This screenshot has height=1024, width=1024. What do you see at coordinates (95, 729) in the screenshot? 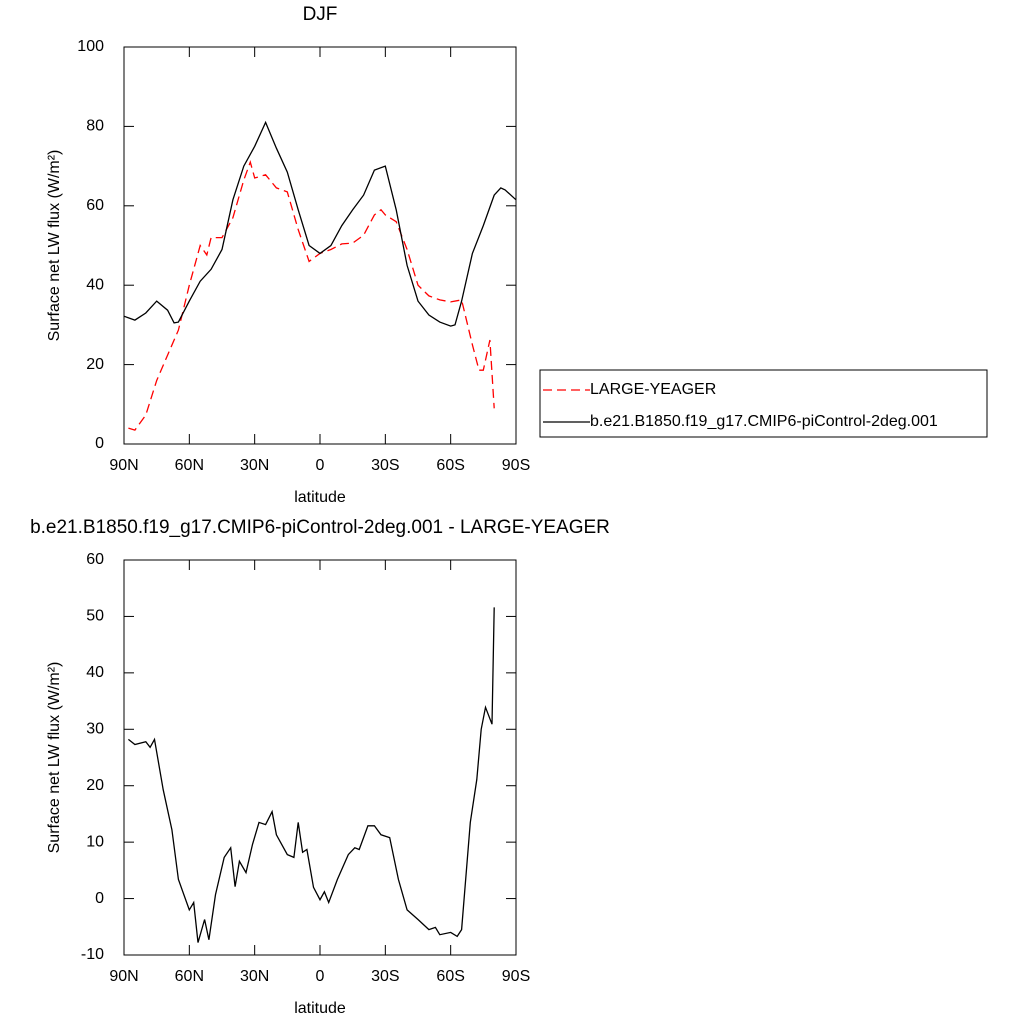
I see `y-tick-label: 30` at bounding box center [95, 729].